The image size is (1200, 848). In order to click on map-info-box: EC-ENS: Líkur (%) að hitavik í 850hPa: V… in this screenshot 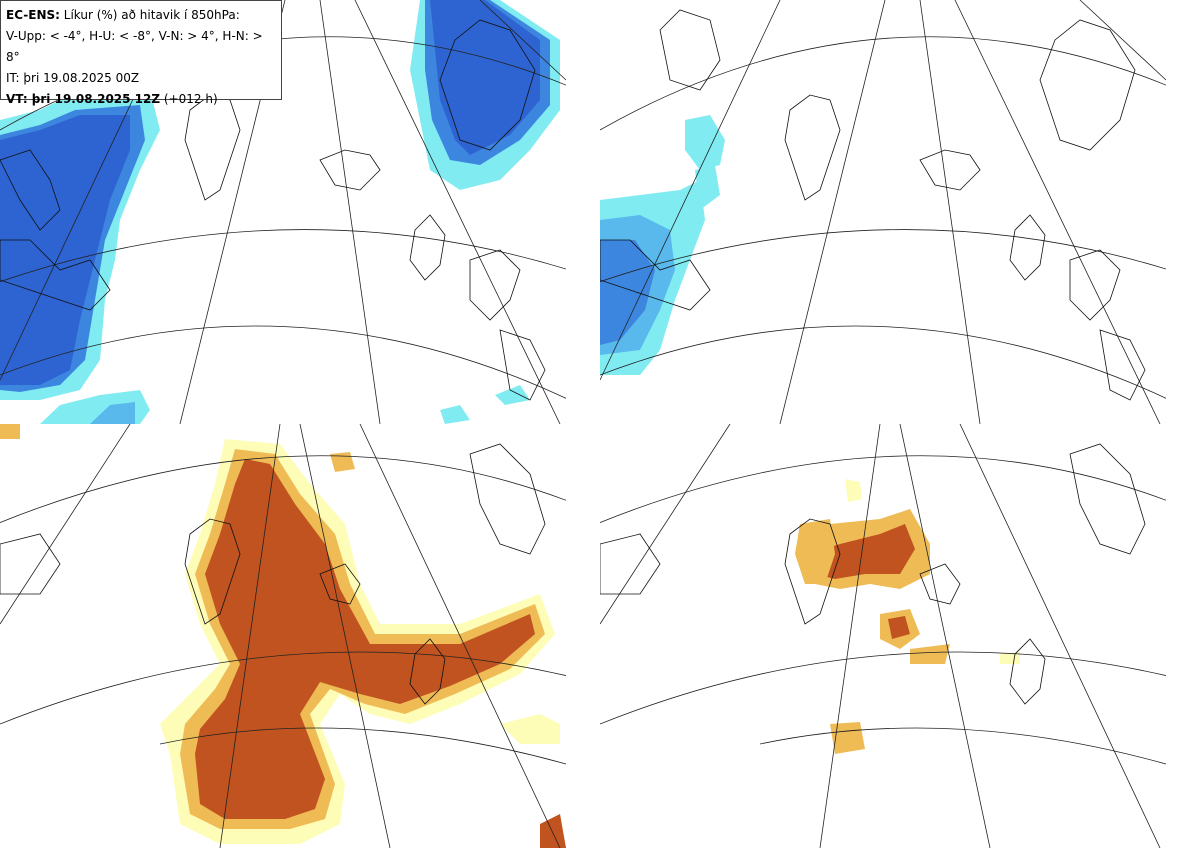, I will do `click(141, 53)`.